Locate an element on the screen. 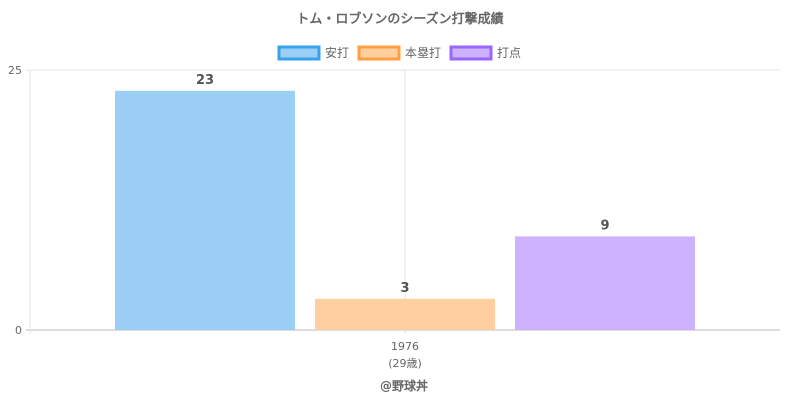  data-label-0-1: 3 is located at coordinates (404, 288).